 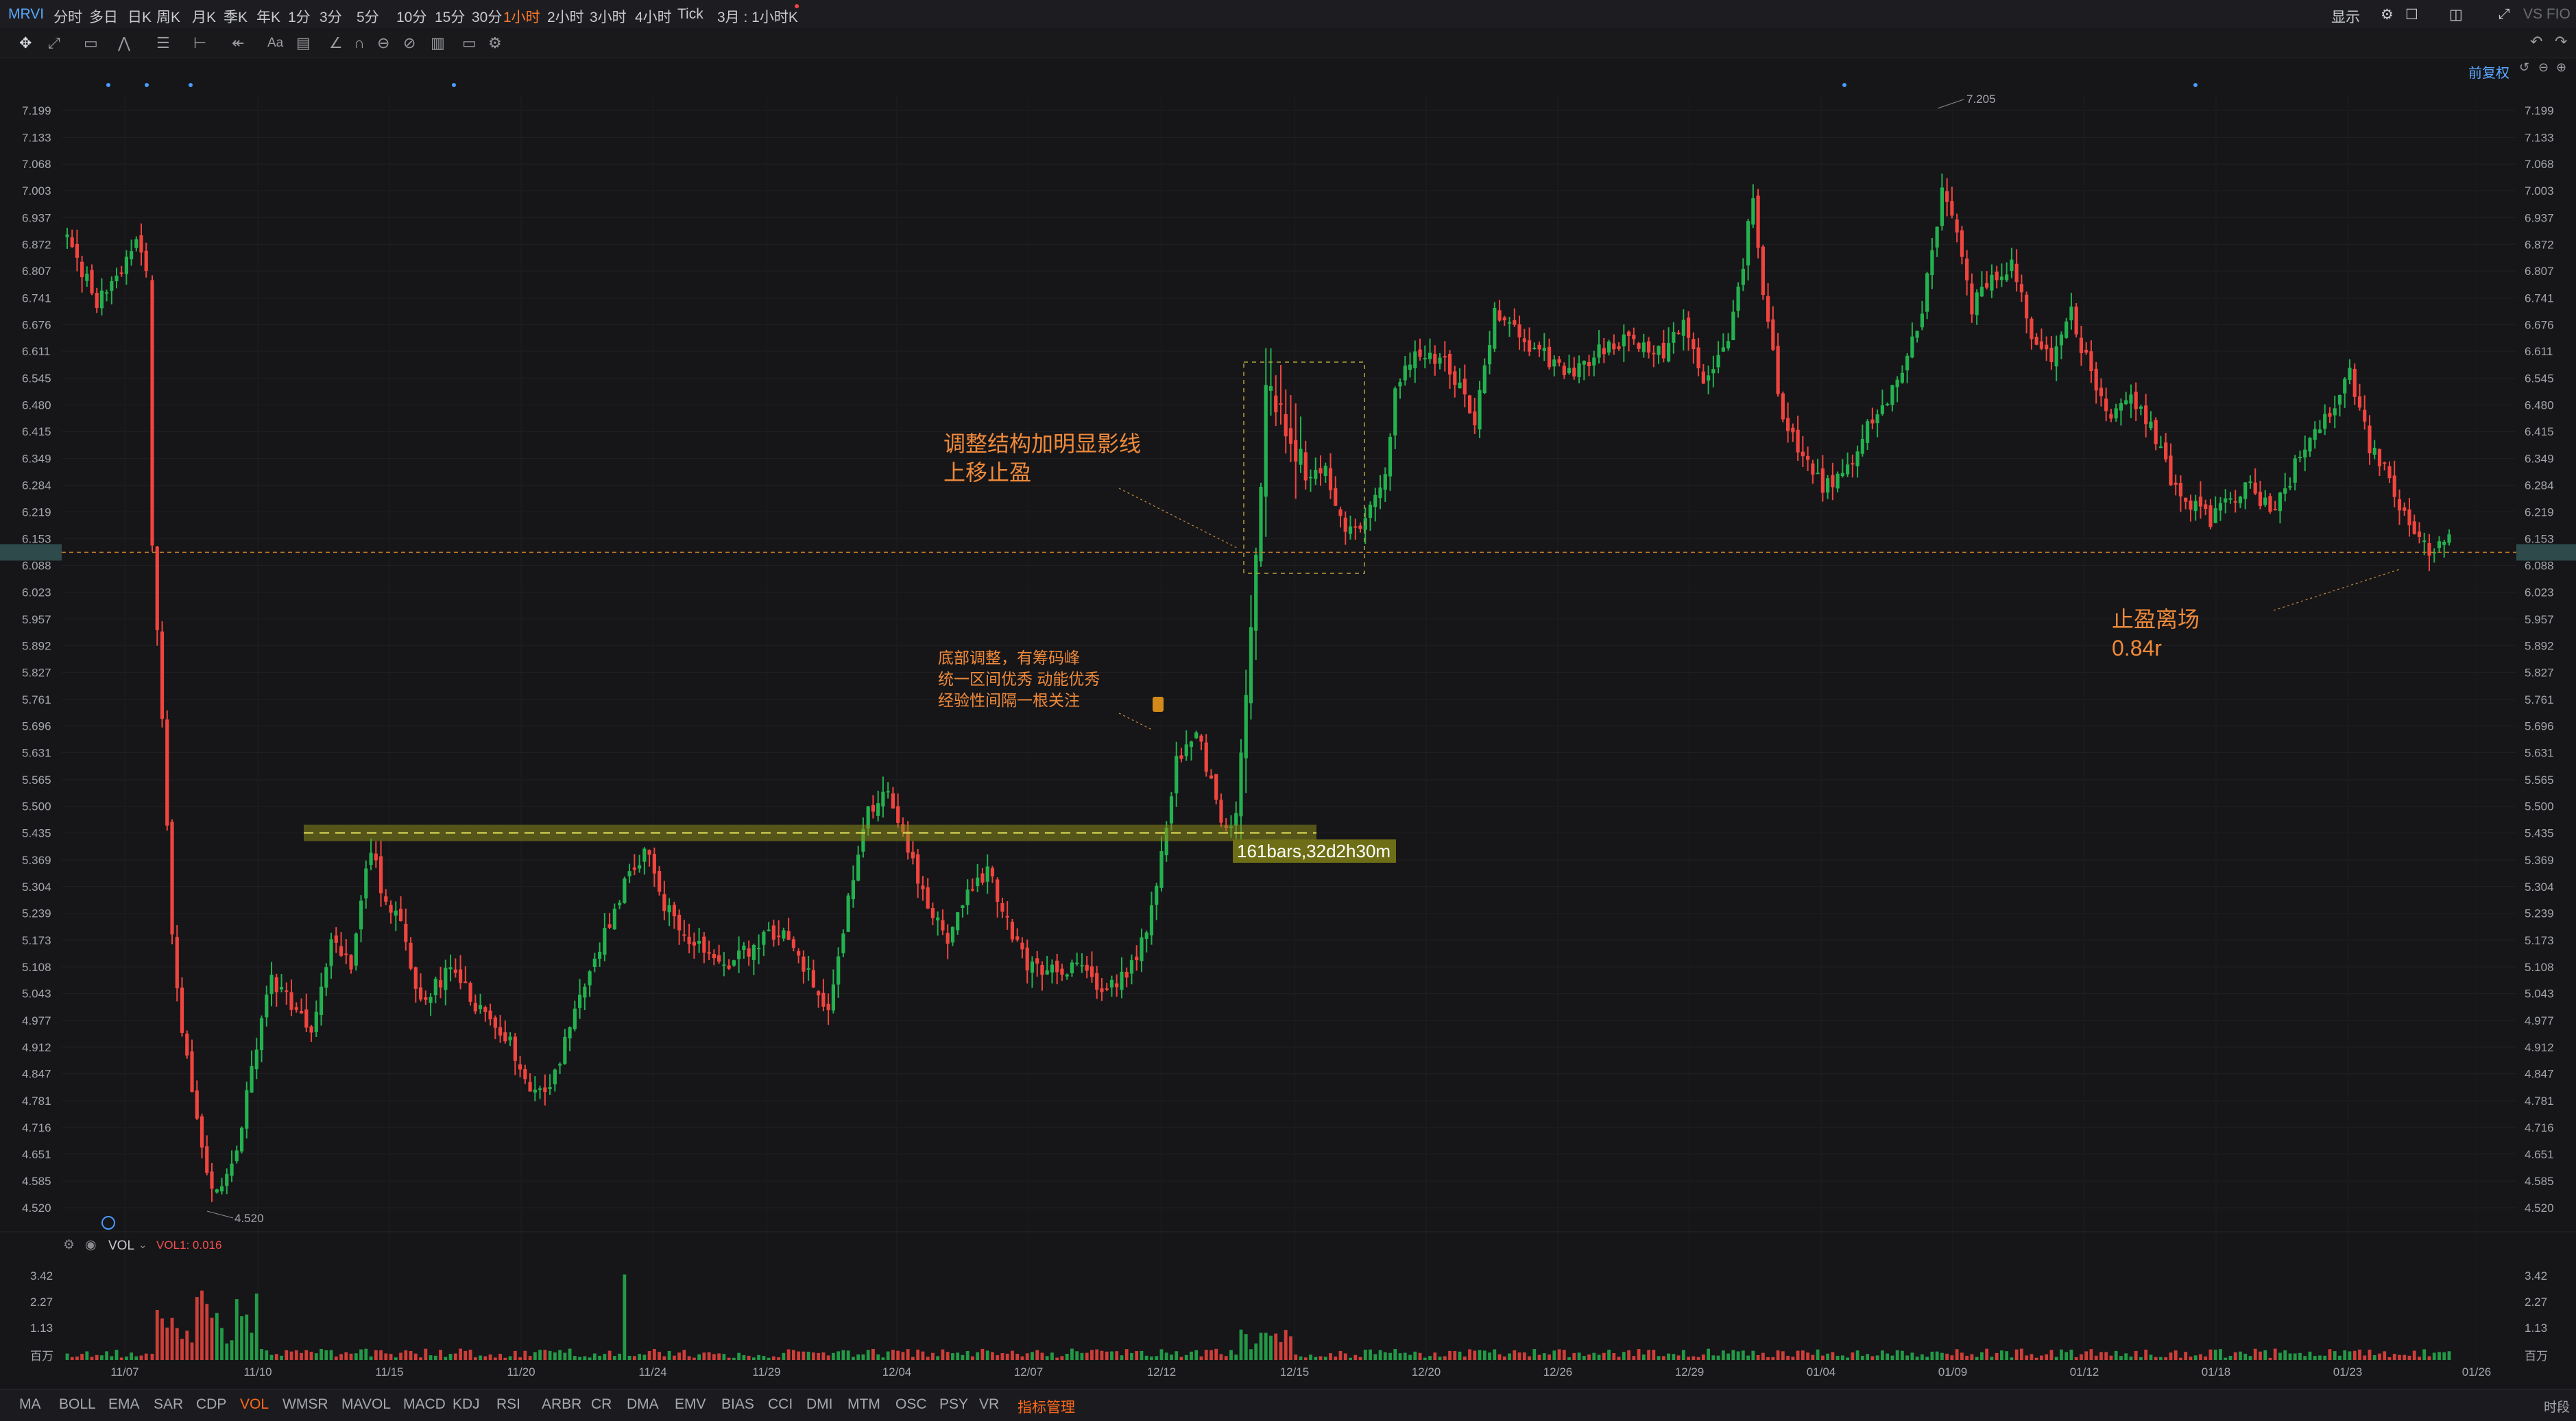 I want to click on chevron-down-icon: ⌄, so click(x=143, y=1245).